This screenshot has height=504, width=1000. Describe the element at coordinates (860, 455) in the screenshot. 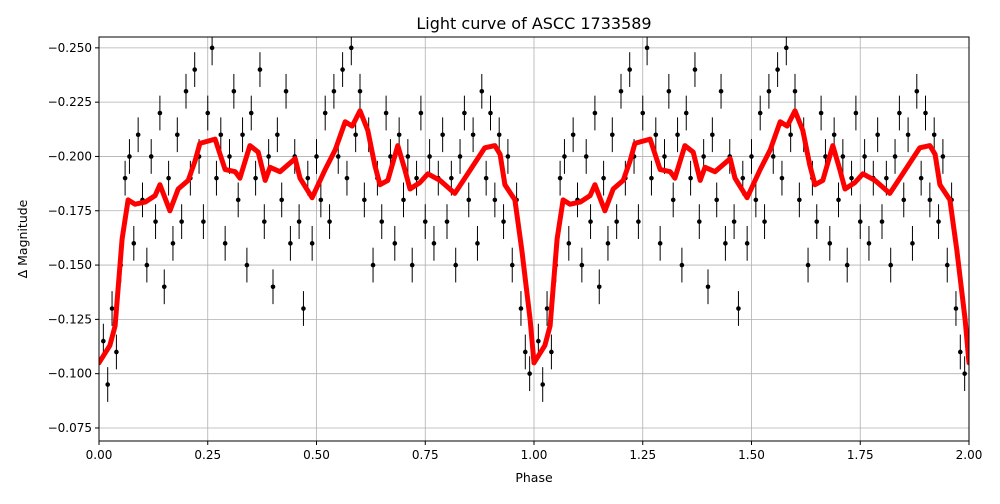

I see `x-tick-label: 1.75` at that location.